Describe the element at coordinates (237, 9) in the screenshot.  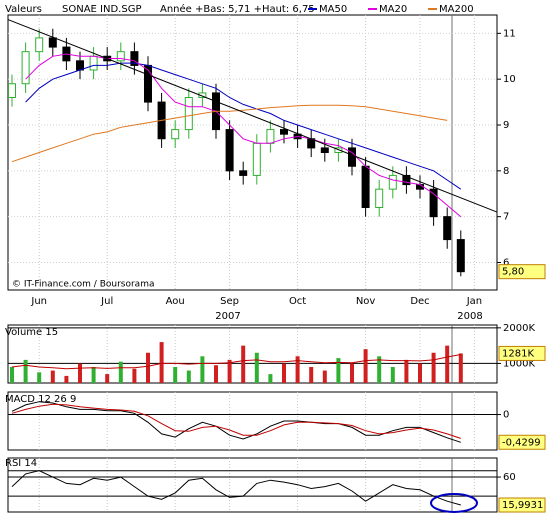
I see `year-range: Année +Bas: 5,71 +Haut: 6,75` at that location.